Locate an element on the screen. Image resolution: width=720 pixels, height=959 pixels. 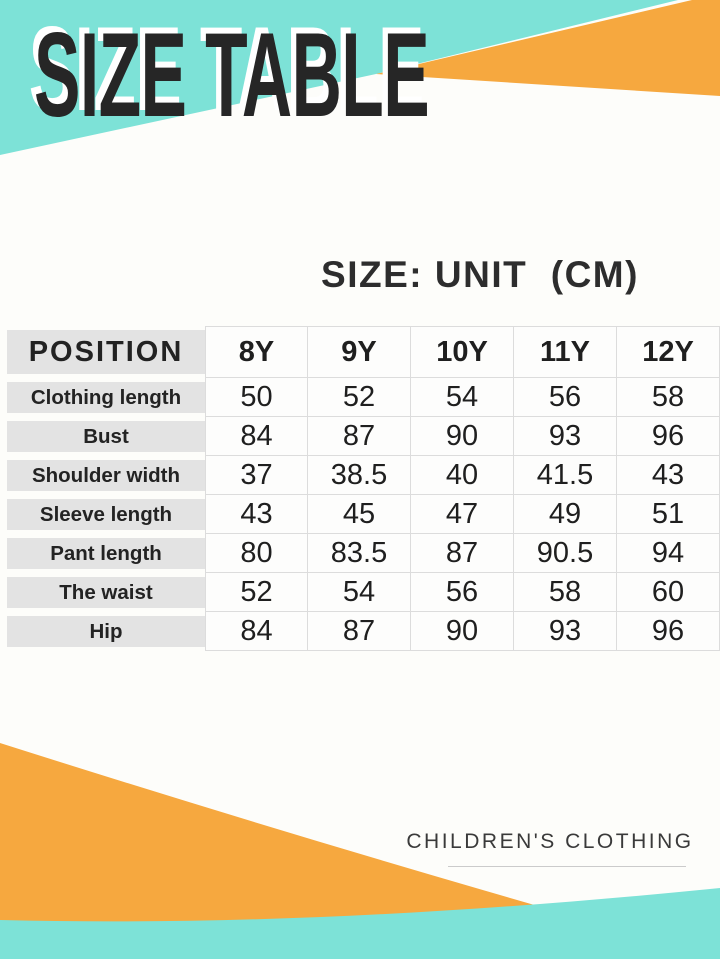
size-table-header-row: POSITION 8Y 9Y 10Y 11Y 12Y is located at coordinates (363, 352).